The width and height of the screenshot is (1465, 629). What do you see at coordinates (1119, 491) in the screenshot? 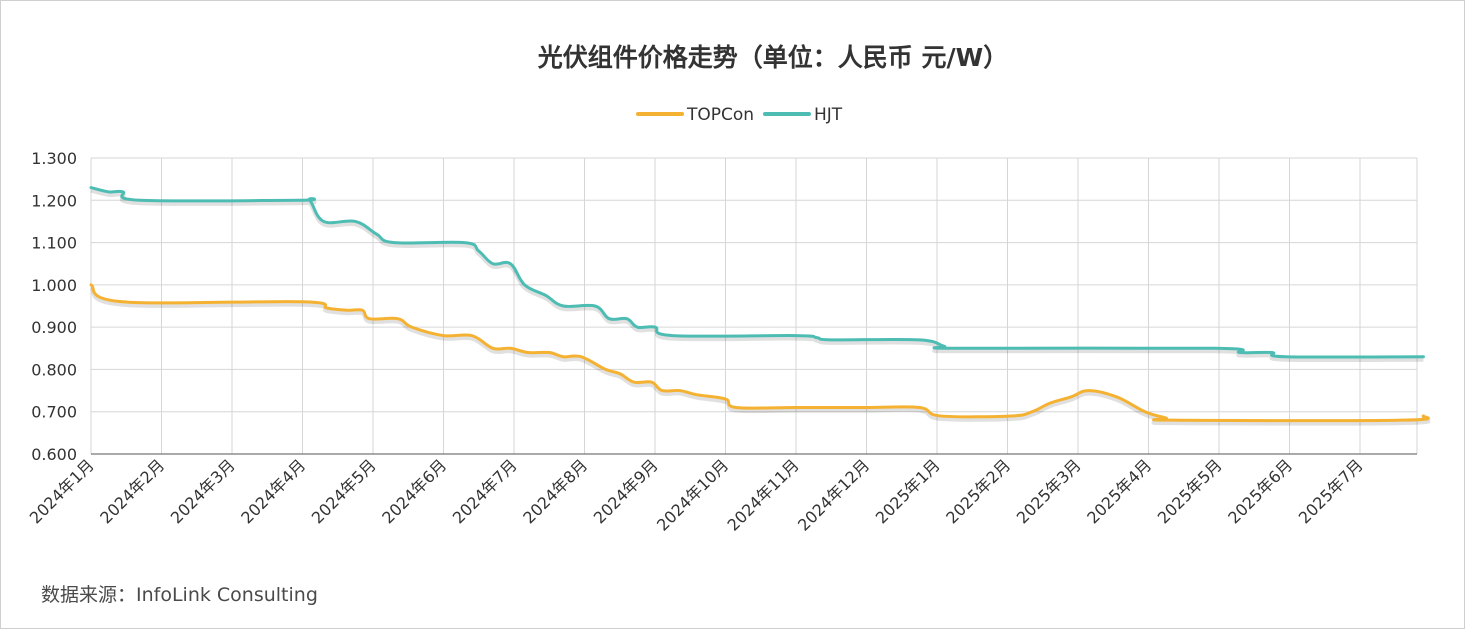
I see `x-tick-label: 2025年4月` at bounding box center [1119, 491].